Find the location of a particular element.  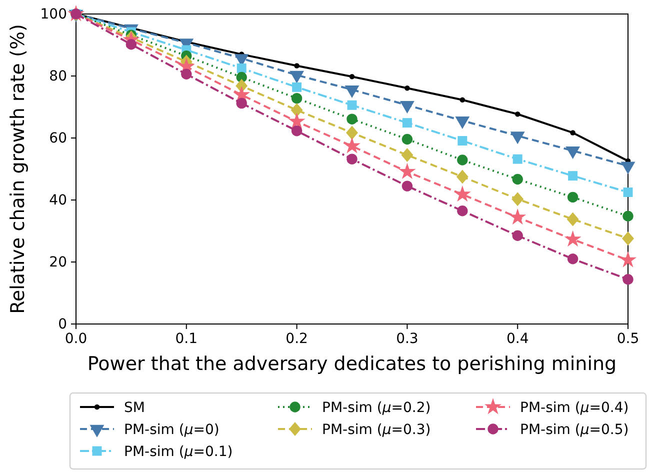

y-tick-label: 0 is located at coordinates (62, 324).